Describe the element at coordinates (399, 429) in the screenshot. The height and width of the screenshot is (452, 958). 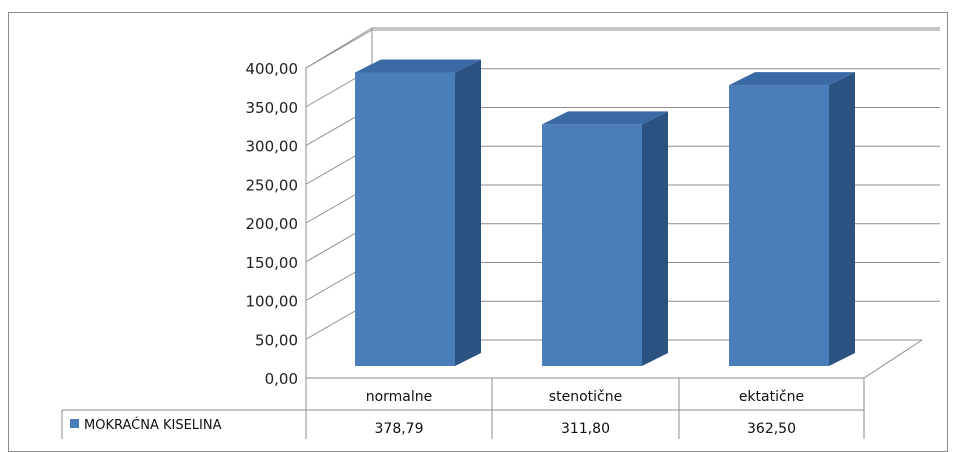
I see `data-value-label: 378,79` at that location.